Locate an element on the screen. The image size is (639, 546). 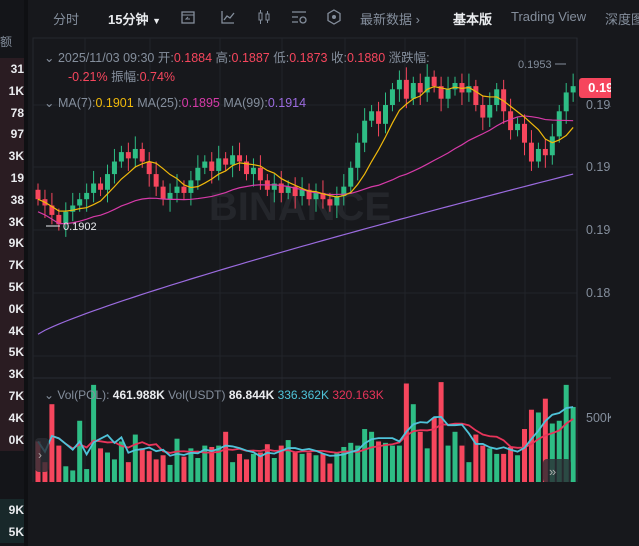
order-amount: 78 is located at coordinates (12, 112).